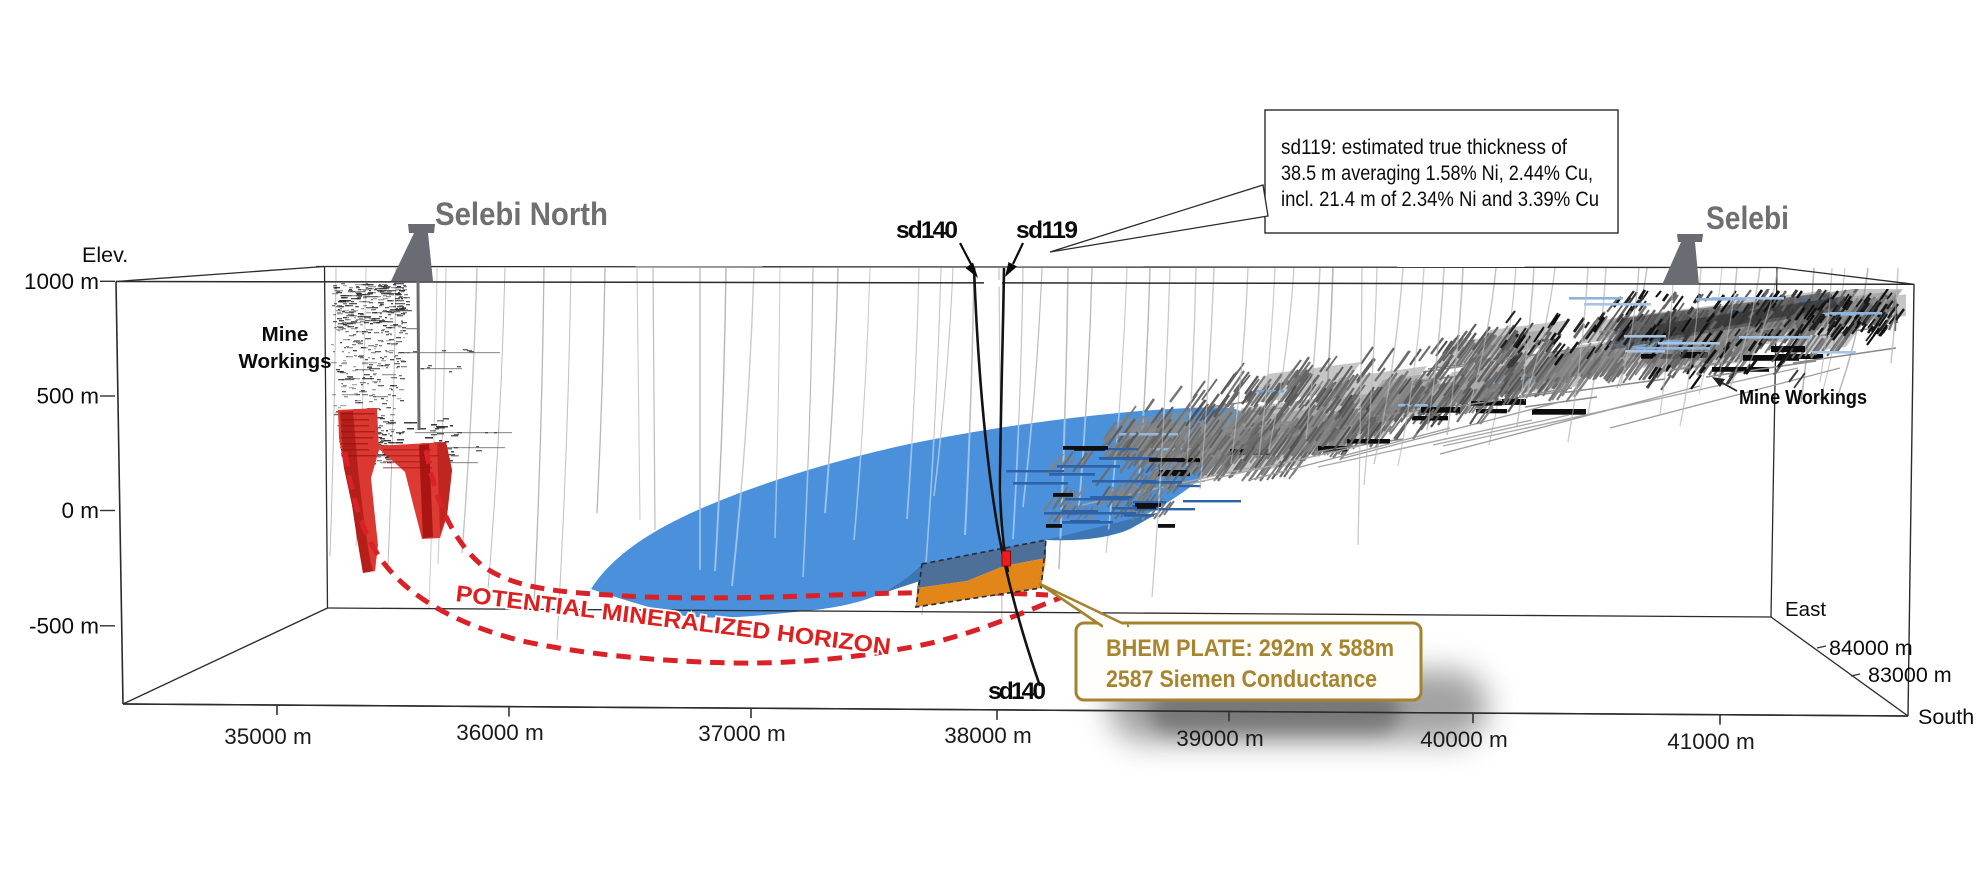 This screenshot has height=872, width=1984. I want to click on svg-text: 84000 m, so click(1871, 648).